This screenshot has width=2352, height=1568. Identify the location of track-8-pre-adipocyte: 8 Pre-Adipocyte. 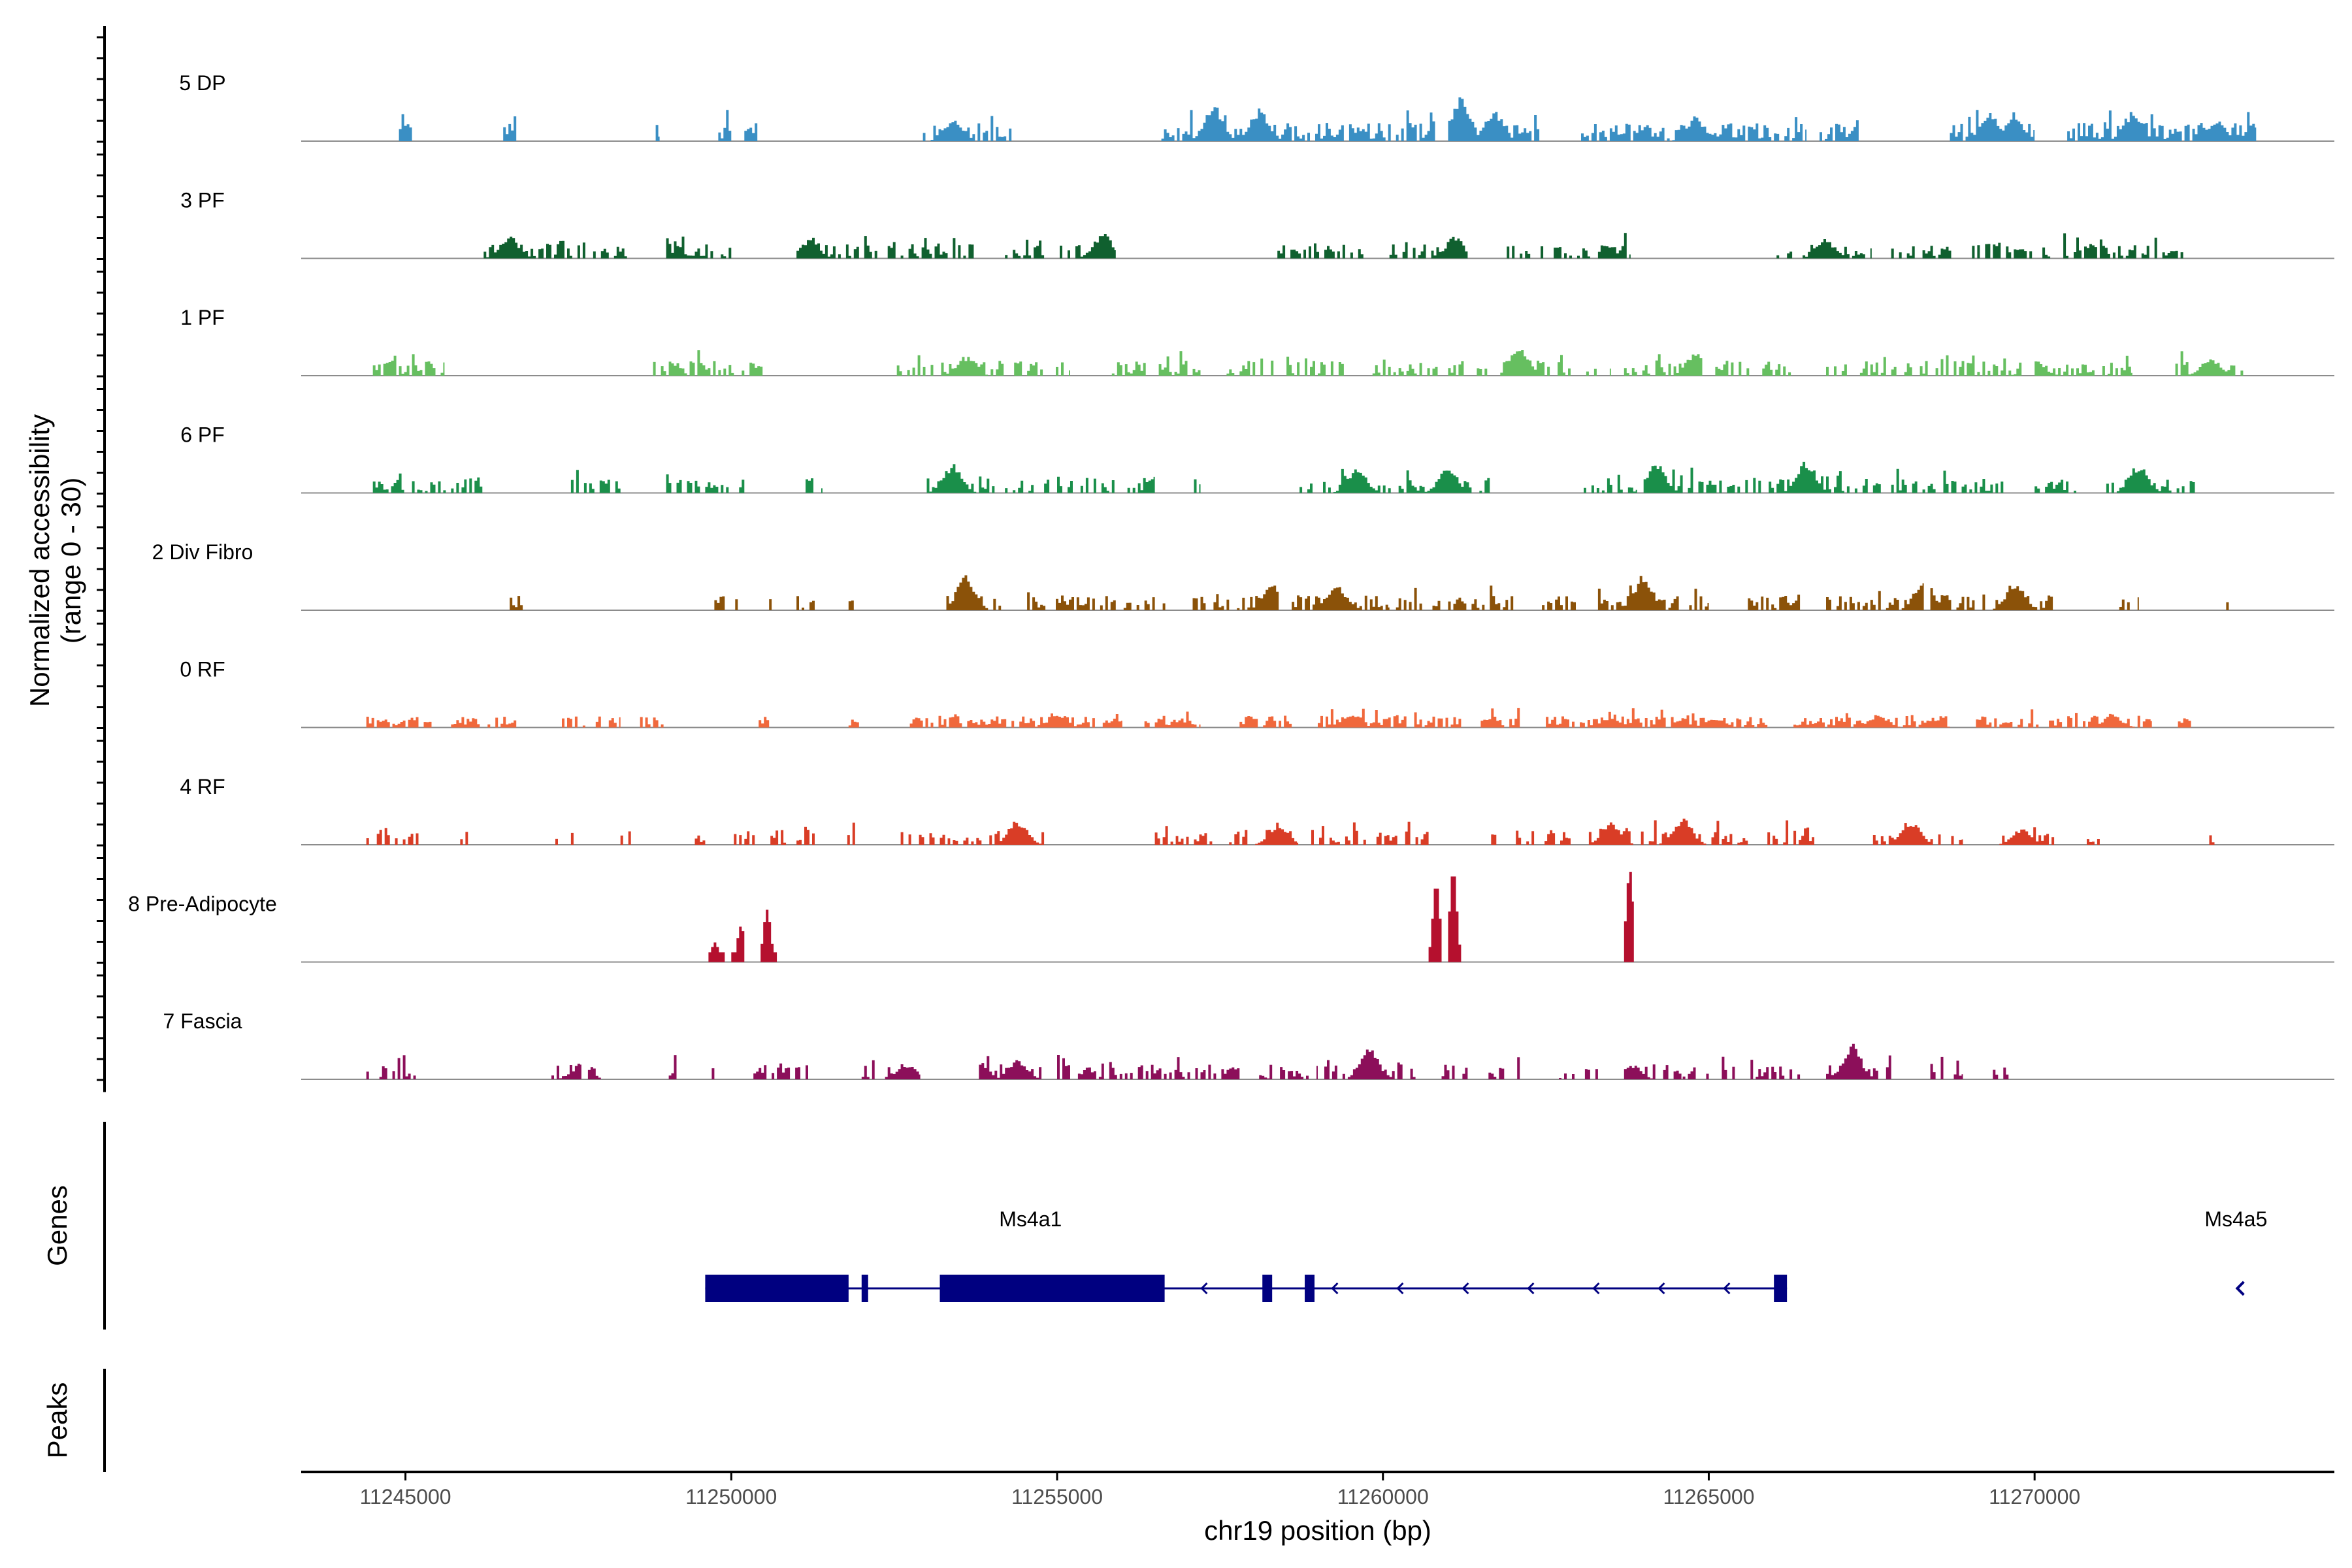
(1231, 917).